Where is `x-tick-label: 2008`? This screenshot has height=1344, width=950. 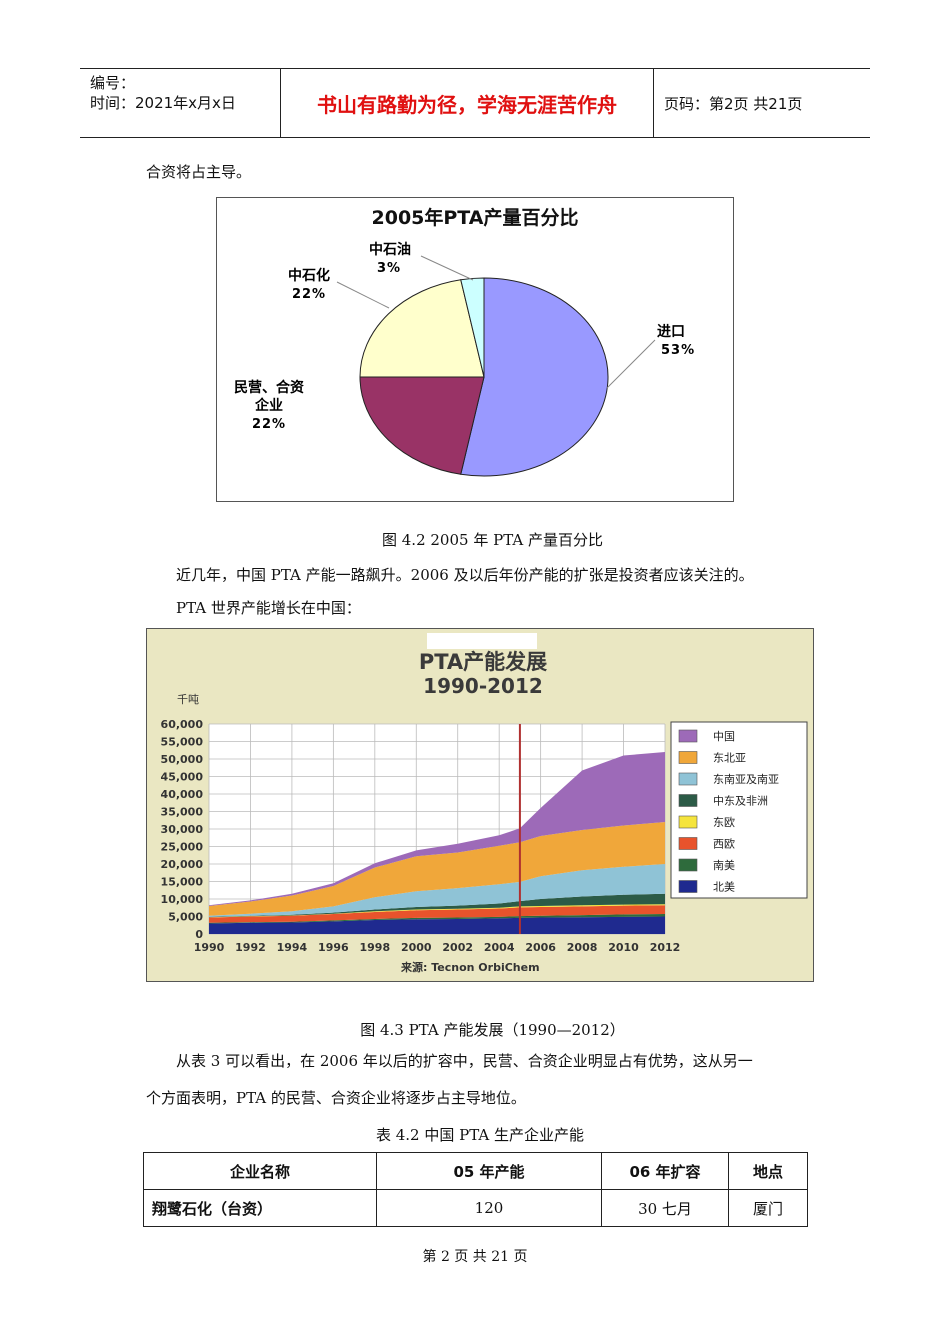
x-tick-label: 2008 is located at coordinates (582, 947).